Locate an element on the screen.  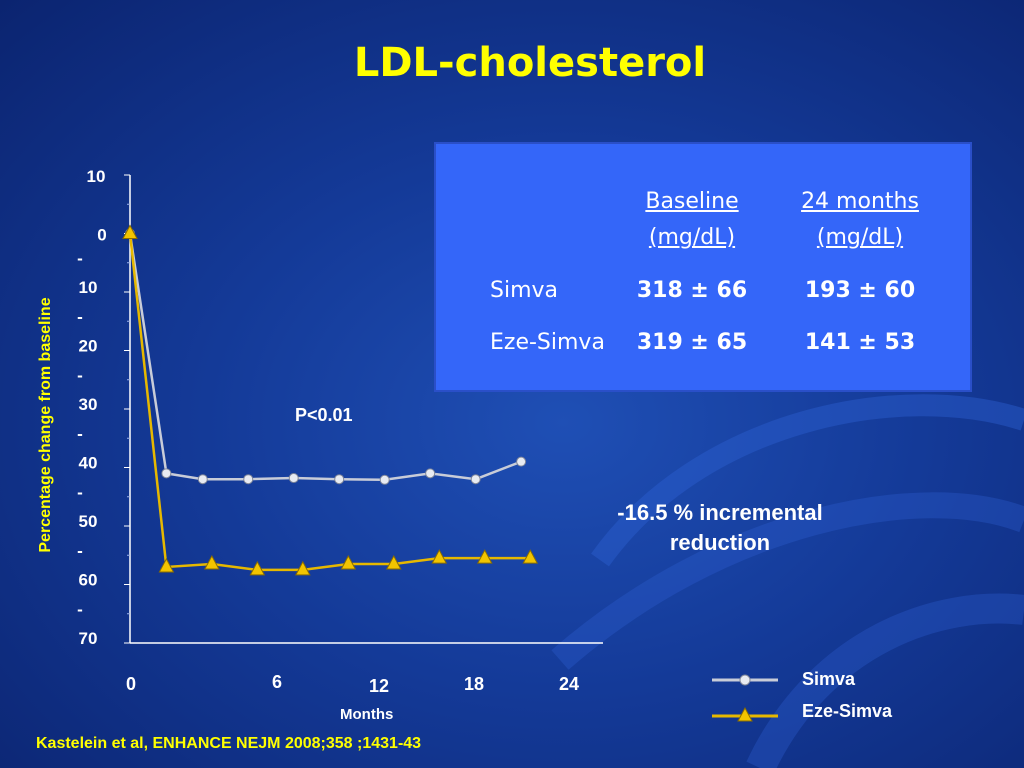
reduction-annotation: -16.5 % incremental reduction is located at coordinates (720, 528).